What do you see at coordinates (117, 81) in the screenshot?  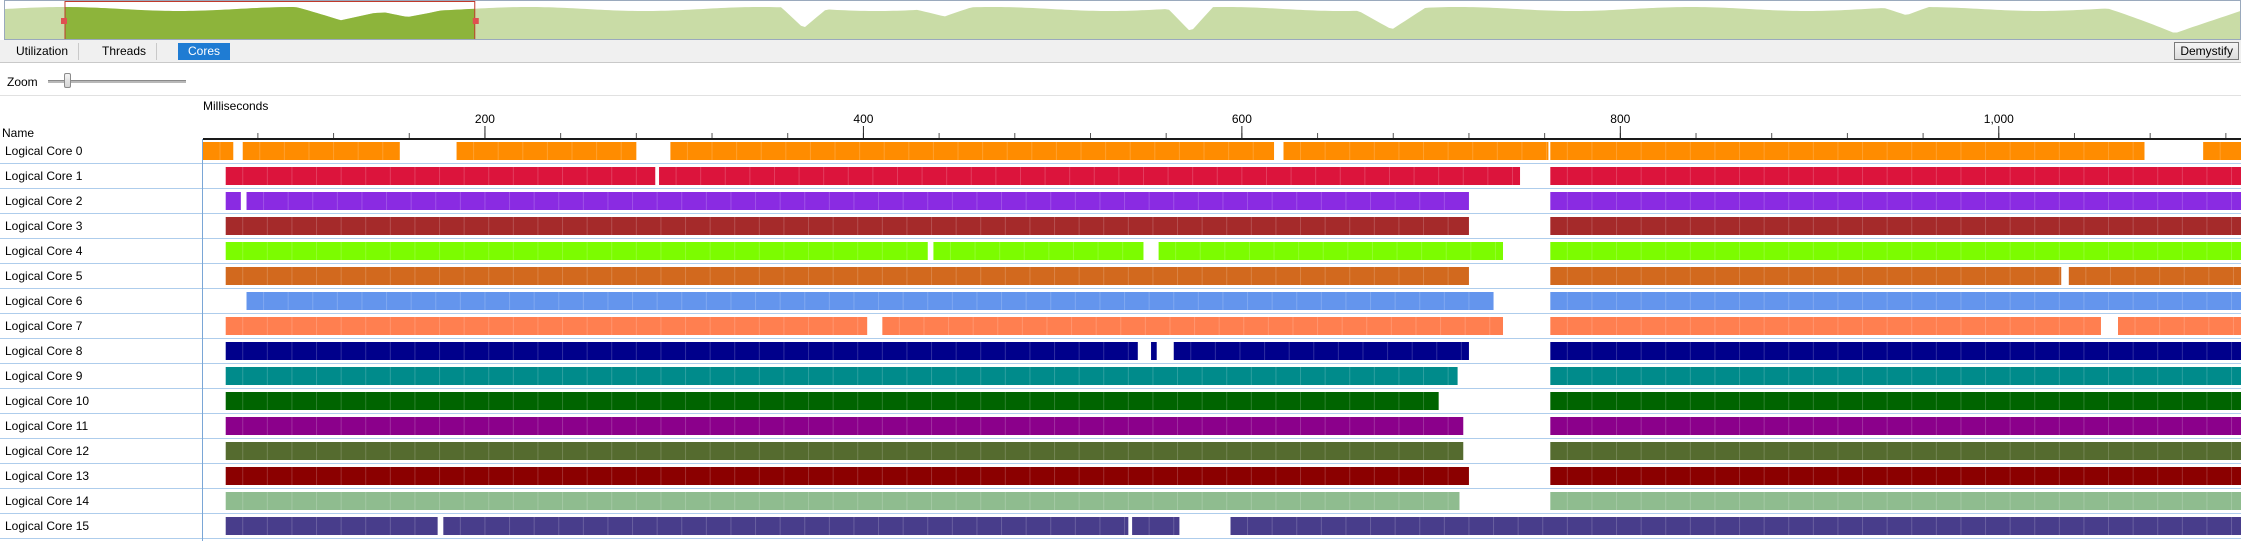 I see `zoom-slider-track` at bounding box center [117, 81].